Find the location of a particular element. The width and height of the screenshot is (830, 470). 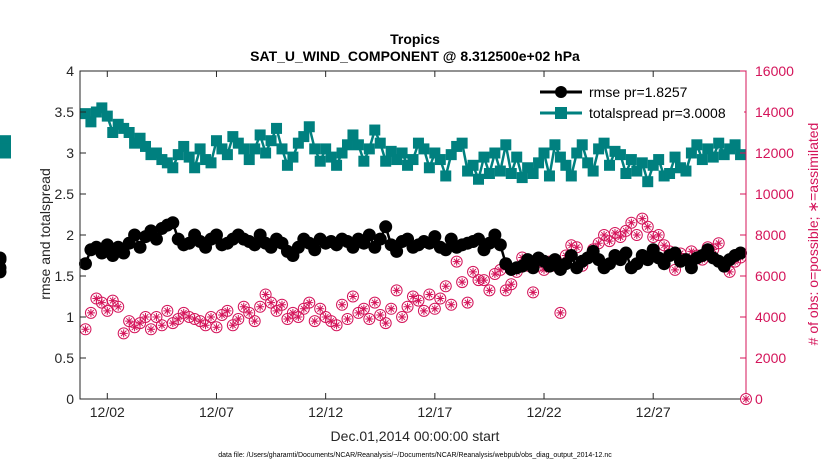

x-axis-label: Dec.01,2014 00:00:00 start is located at coordinates (415, 436).